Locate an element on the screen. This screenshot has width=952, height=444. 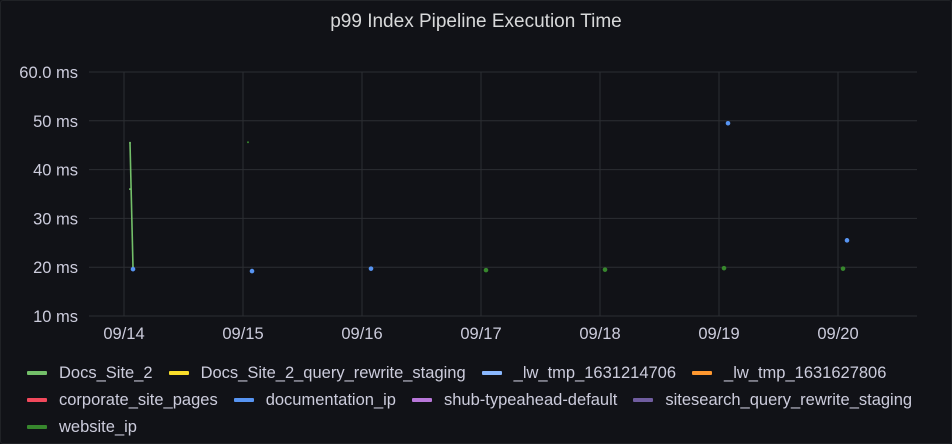
legend-item: Docs_Site_2 is located at coordinates (90, 373).